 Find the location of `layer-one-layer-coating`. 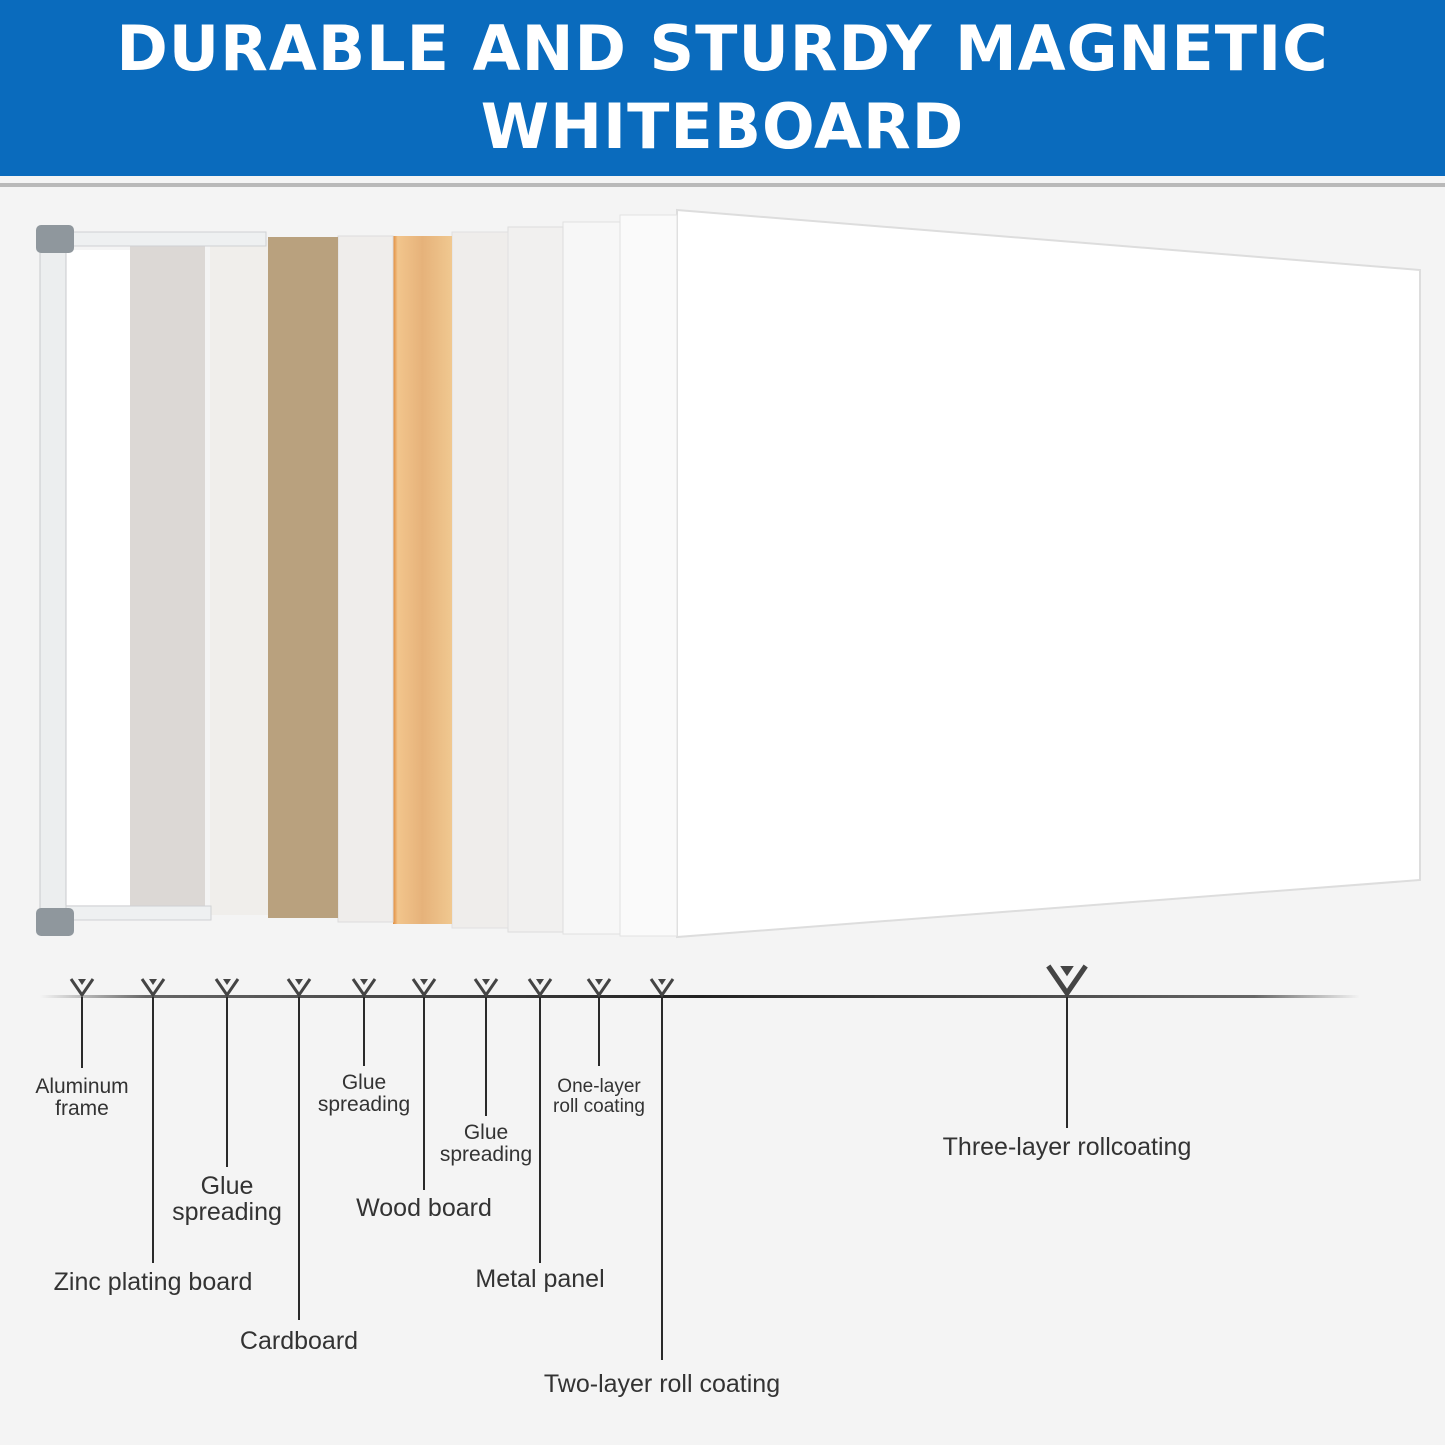

layer-one-layer-coating is located at coordinates (591, 578).